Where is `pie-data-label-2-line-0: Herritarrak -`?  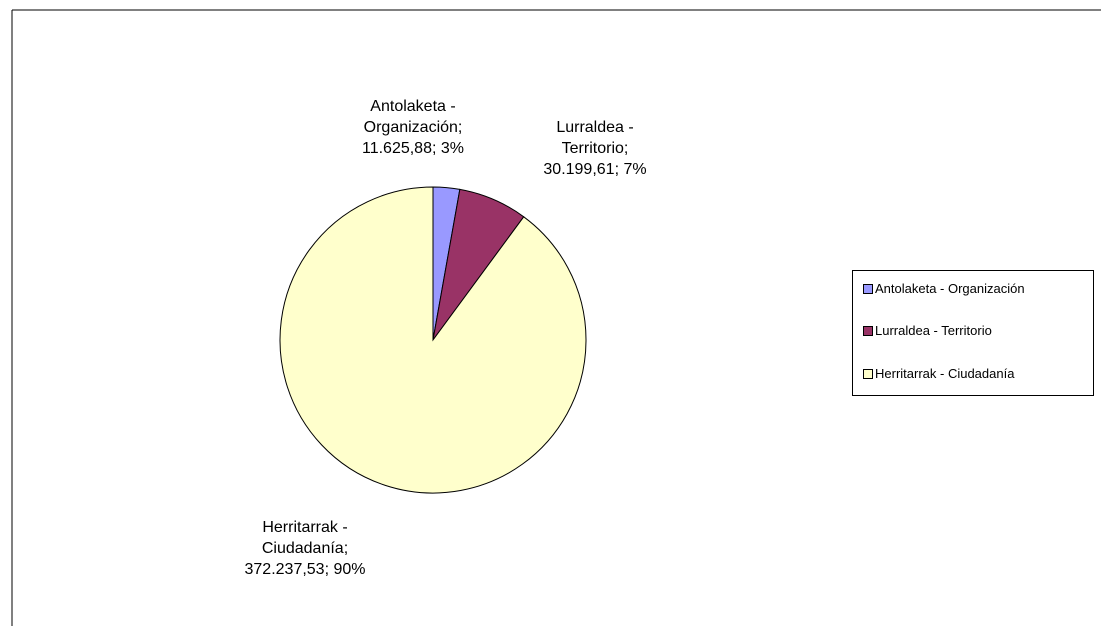
pie-data-label-2-line-0: Herritarrak - is located at coordinates (304, 527).